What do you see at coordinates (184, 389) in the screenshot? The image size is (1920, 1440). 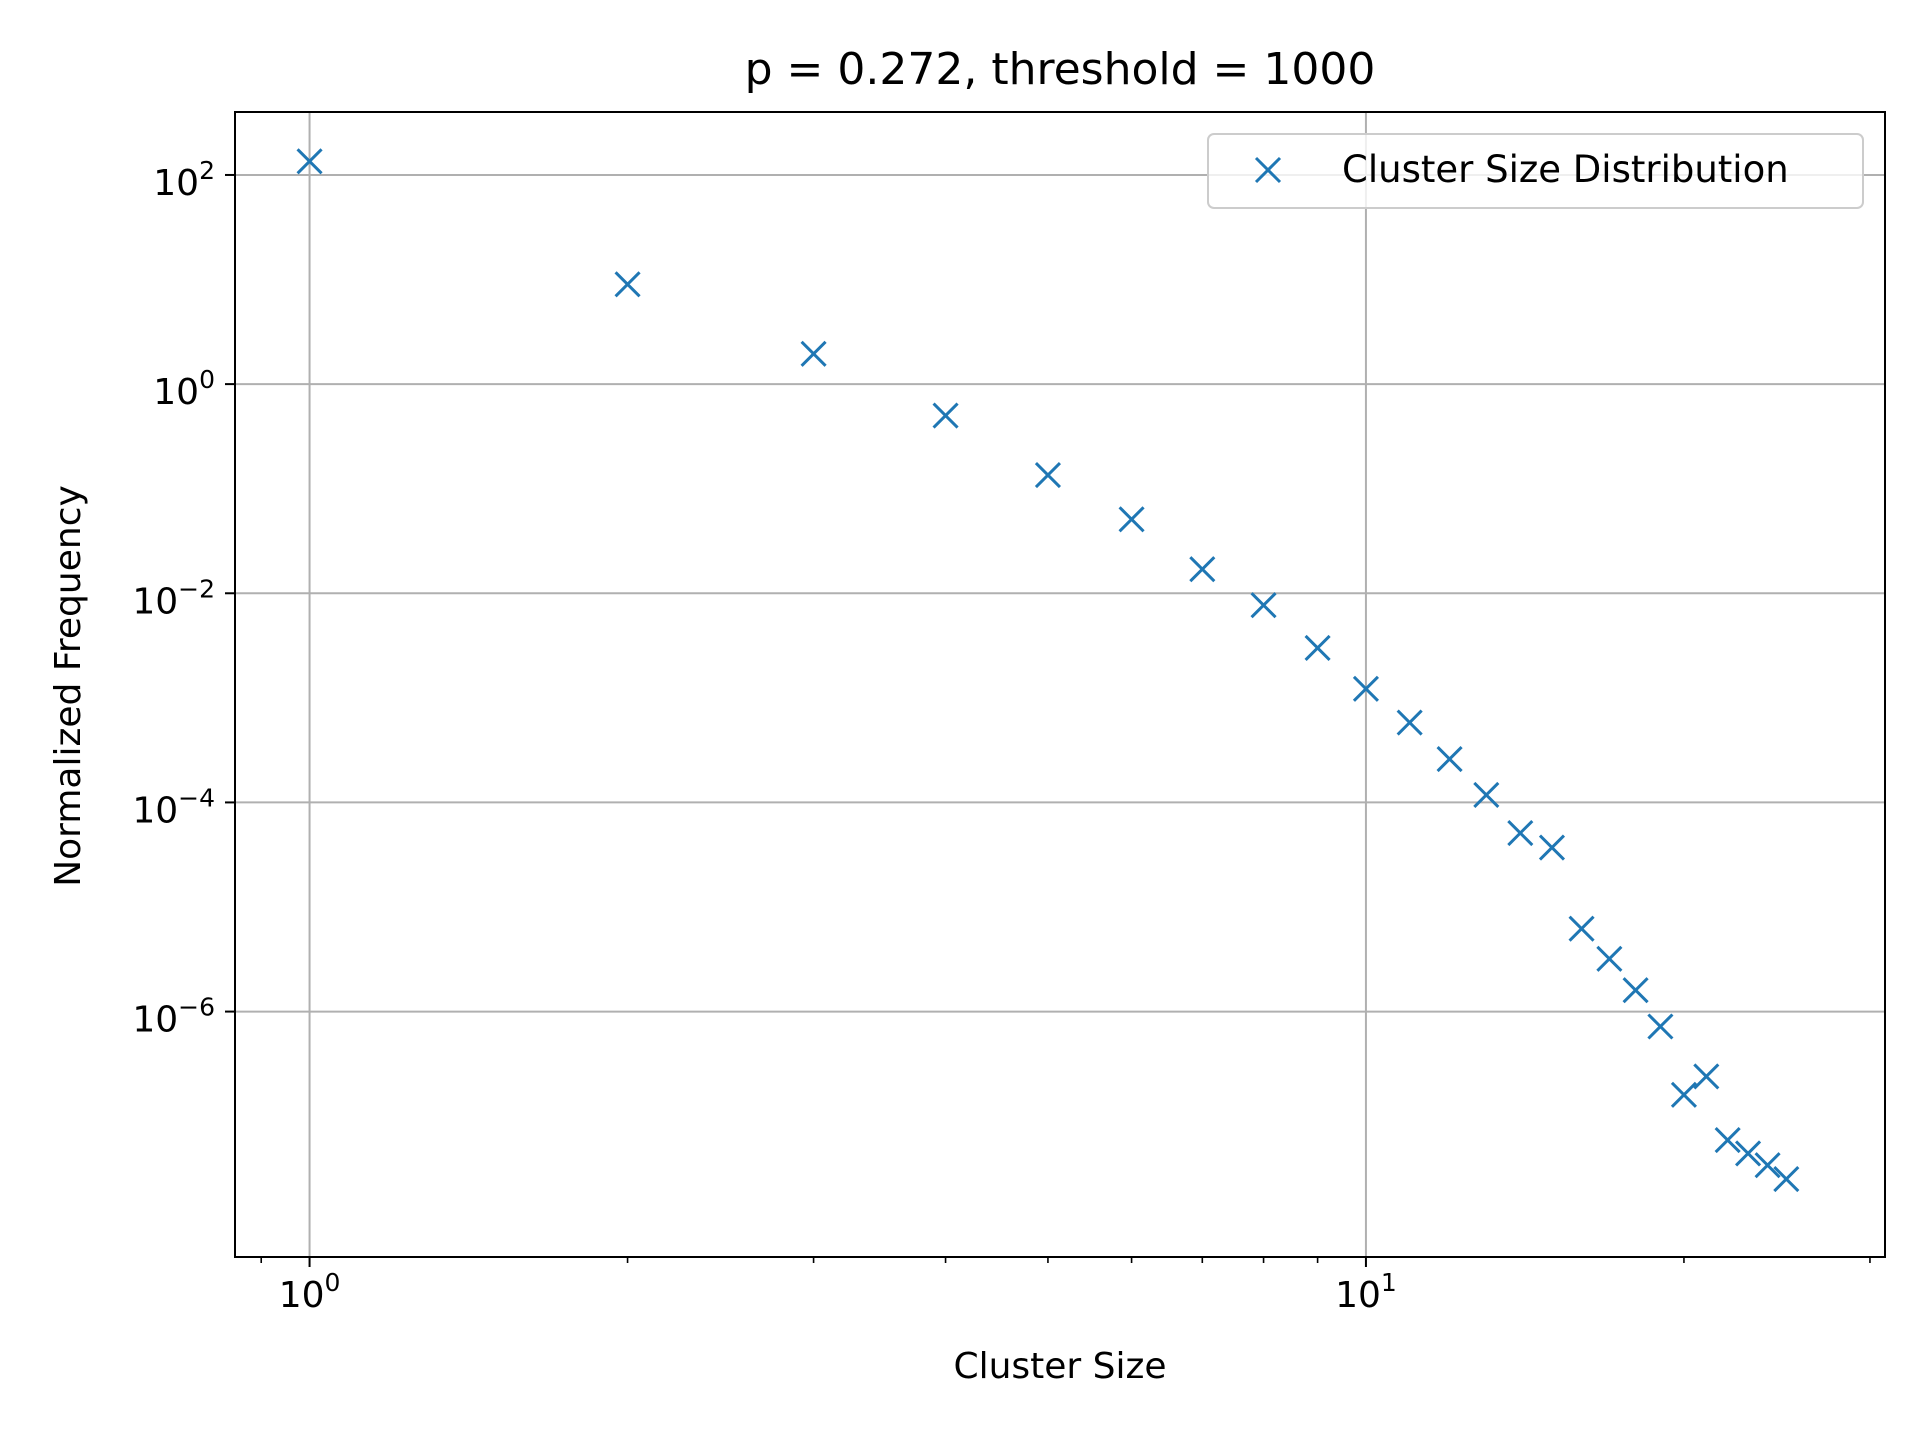 I see `y-tick-label: 10⁰` at bounding box center [184, 389].